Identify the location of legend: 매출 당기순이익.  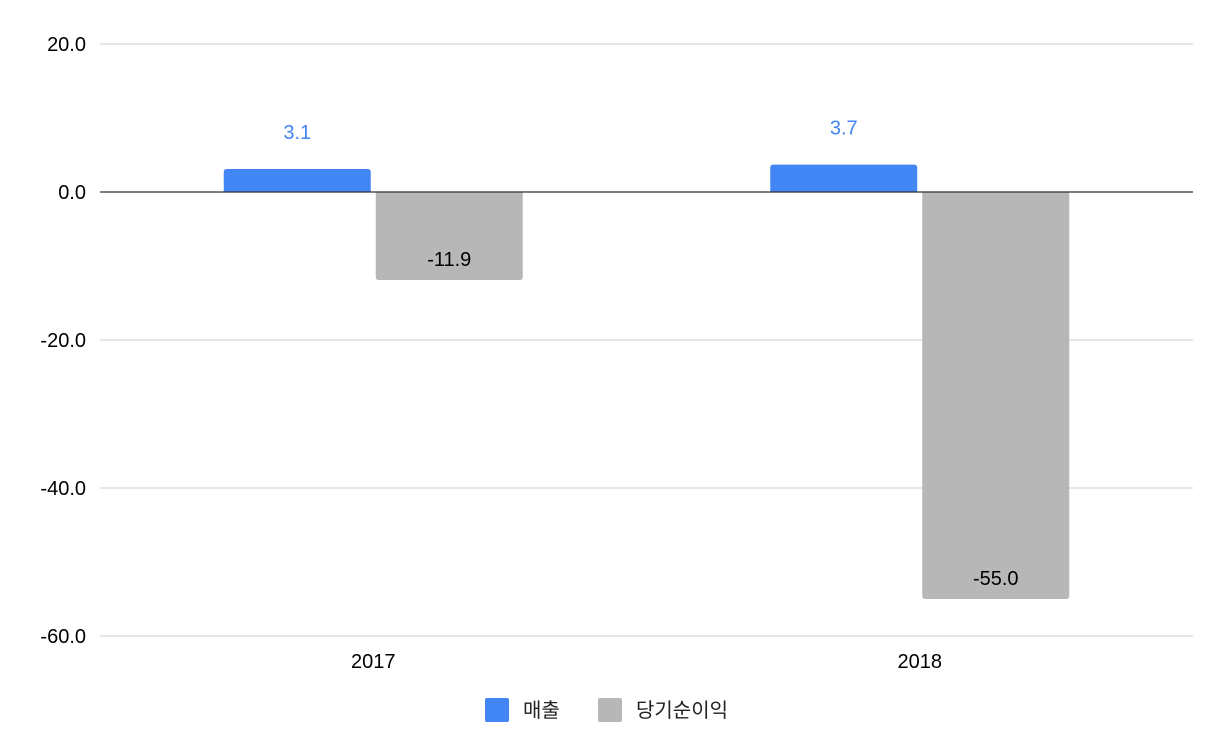
(606, 710).